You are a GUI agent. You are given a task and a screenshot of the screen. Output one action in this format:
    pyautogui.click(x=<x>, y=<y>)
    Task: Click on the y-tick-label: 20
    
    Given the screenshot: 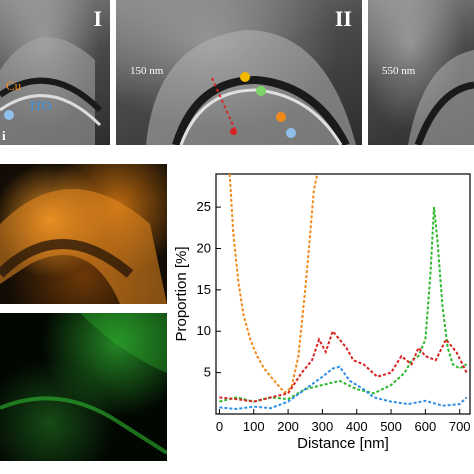 What is the action you would take?
    pyautogui.click(x=204, y=247)
    